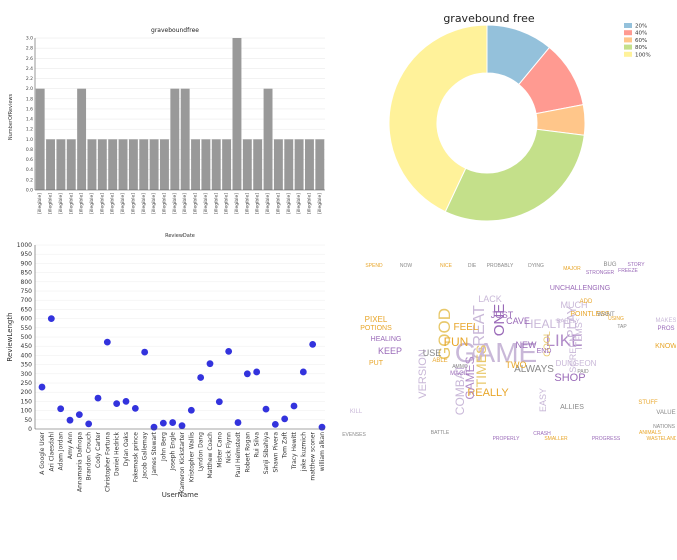  What do you see at coordinates (29, 99) in the screenshot?
I see `bar-y-tick-label: 1.8` at bounding box center [29, 99].